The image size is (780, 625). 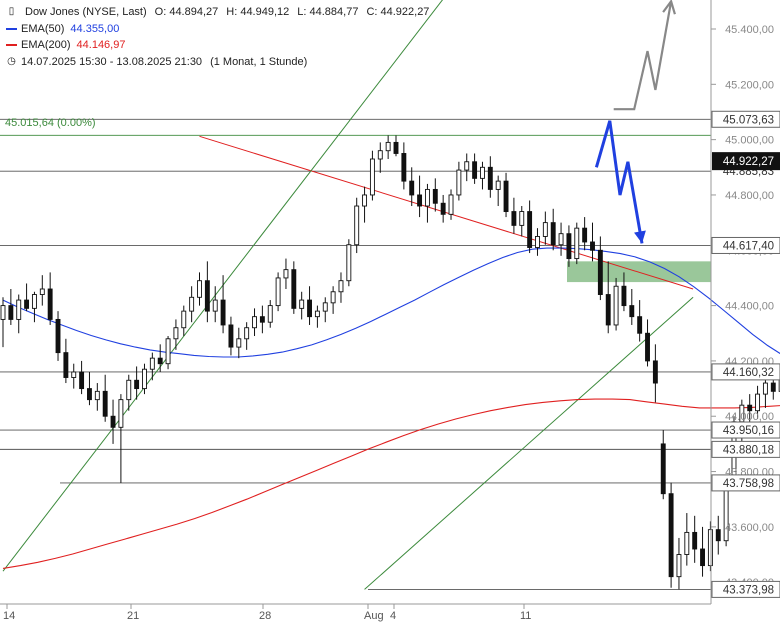 I want to click on legend-close: C: 44.922,27, so click(x=398, y=12).